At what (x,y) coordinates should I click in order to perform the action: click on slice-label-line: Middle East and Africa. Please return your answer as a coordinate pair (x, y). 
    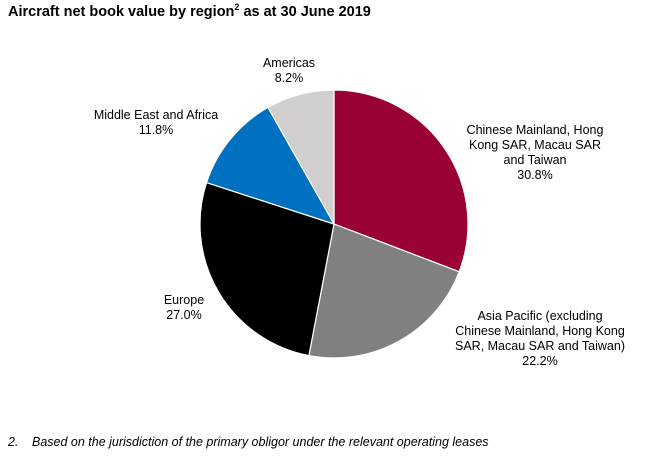
    Looking at the image, I should click on (156, 115).